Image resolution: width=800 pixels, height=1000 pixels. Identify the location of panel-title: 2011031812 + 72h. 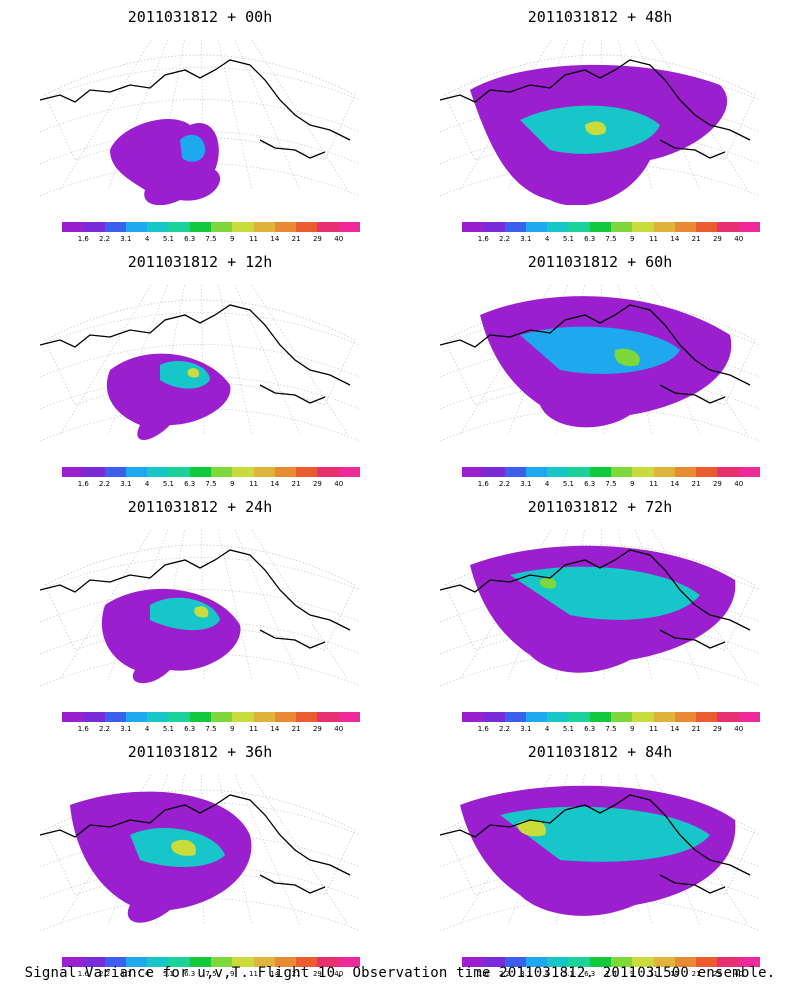
(600, 507).